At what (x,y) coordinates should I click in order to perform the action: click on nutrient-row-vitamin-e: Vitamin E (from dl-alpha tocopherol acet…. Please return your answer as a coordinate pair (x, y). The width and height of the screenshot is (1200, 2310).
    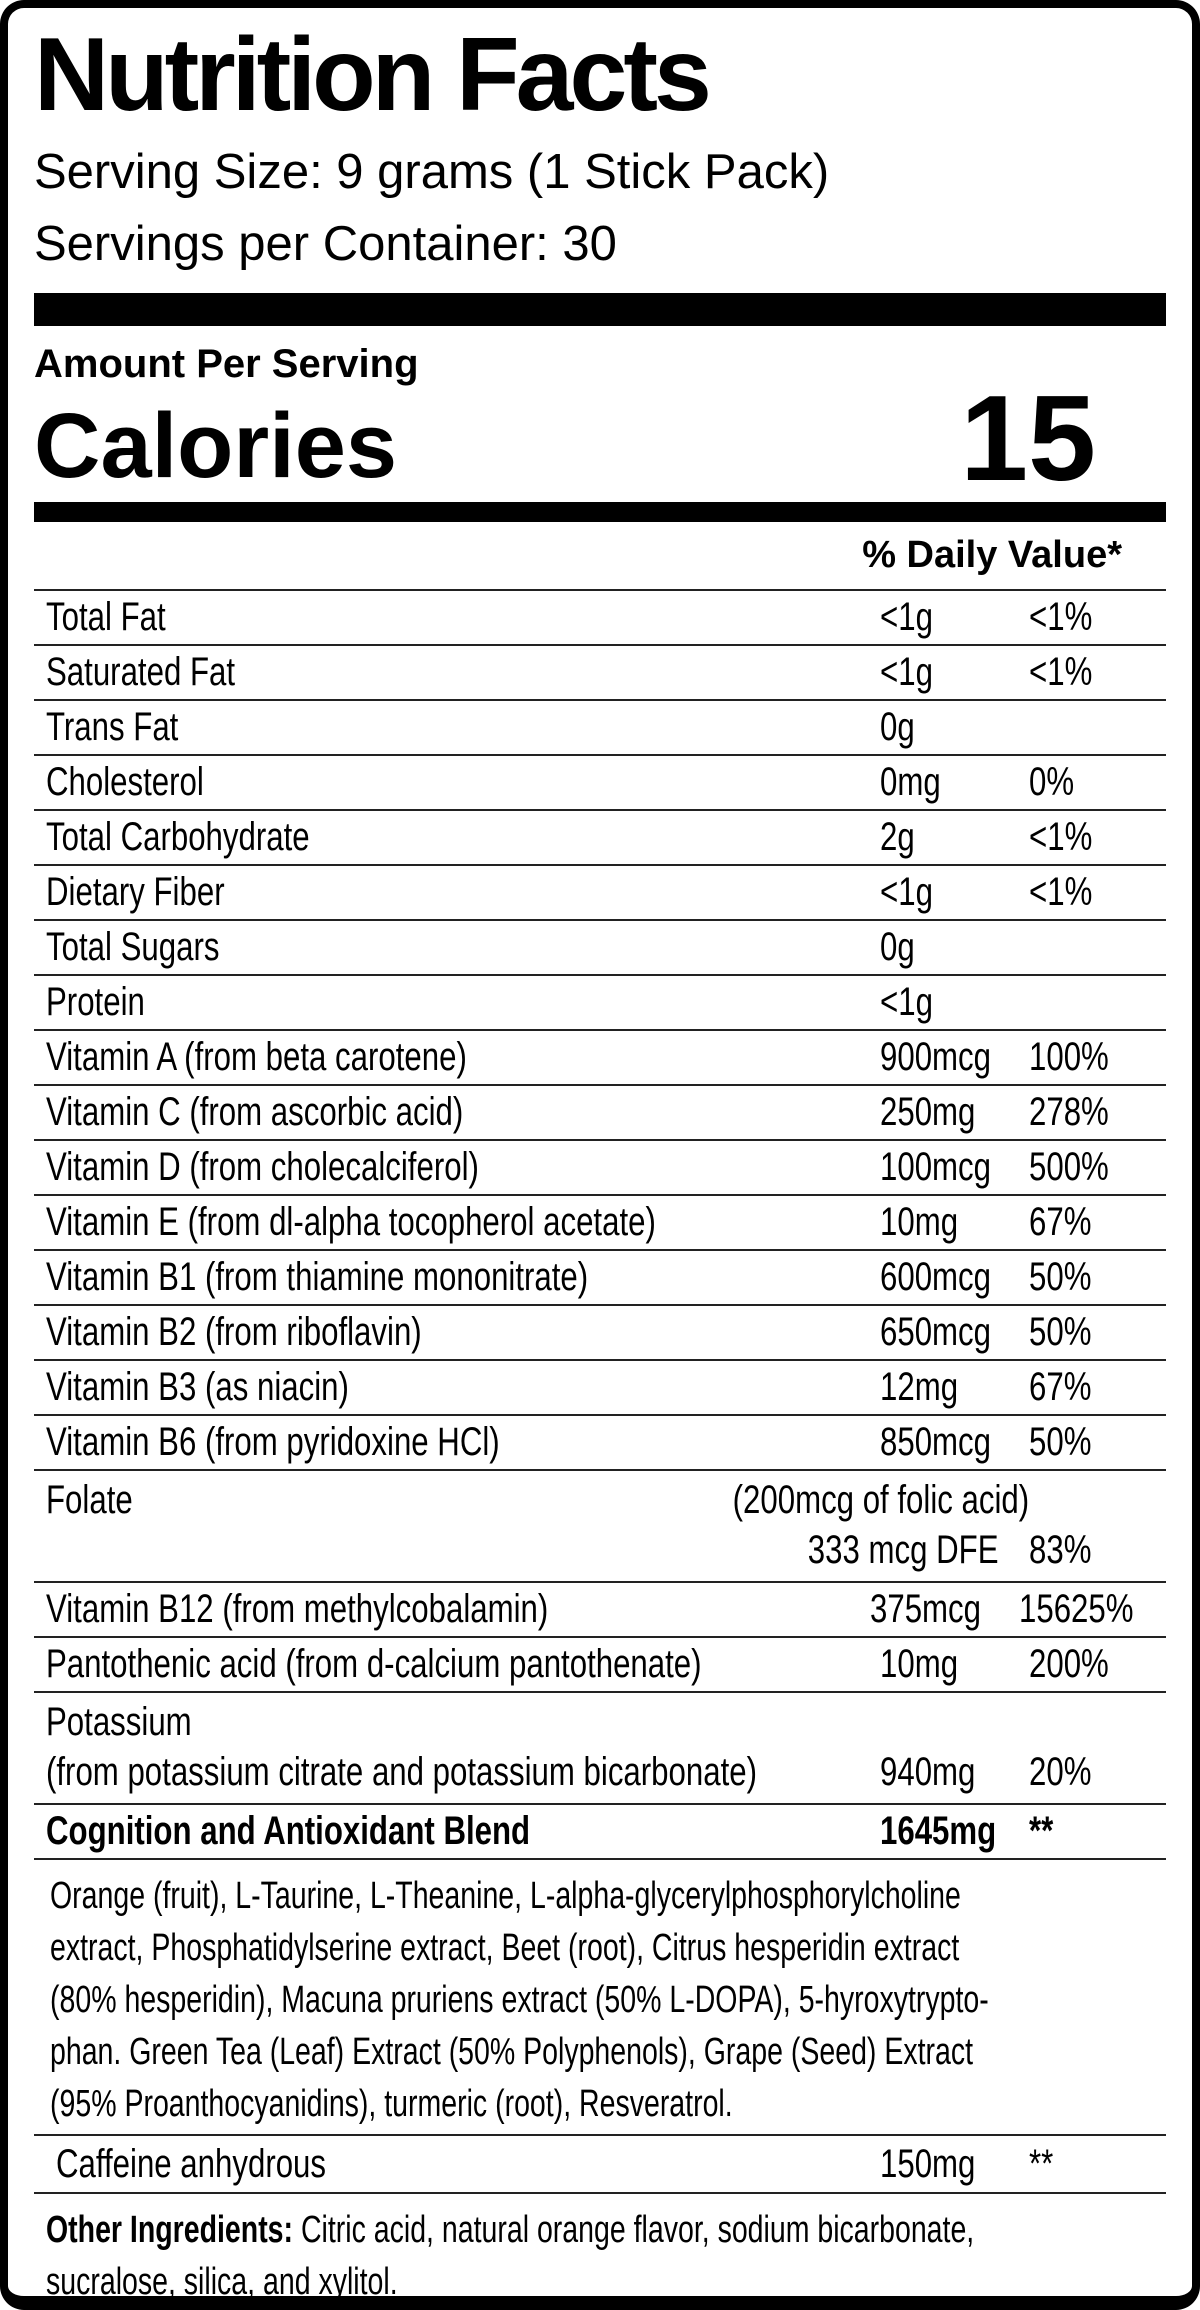
    Looking at the image, I should click on (600, 1221).